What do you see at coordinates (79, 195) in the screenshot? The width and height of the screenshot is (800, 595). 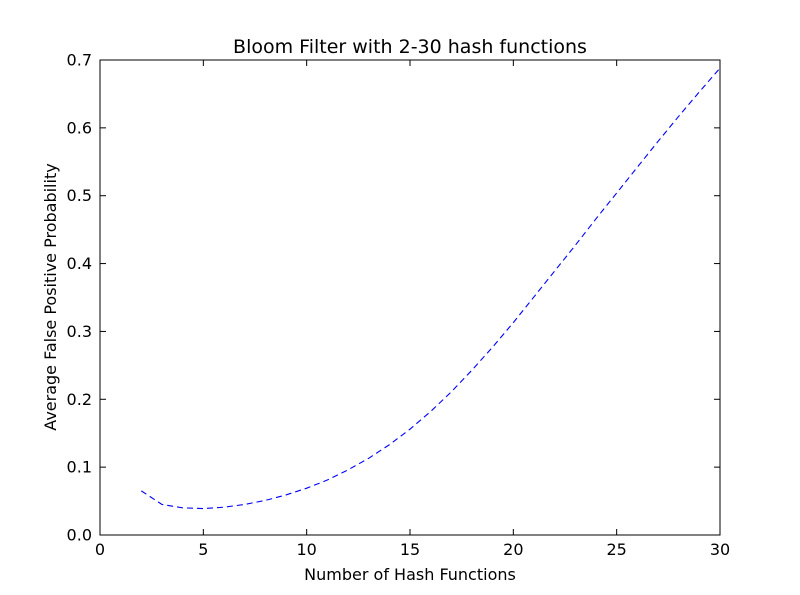 I see `y-tick-label: 0.5` at bounding box center [79, 195].